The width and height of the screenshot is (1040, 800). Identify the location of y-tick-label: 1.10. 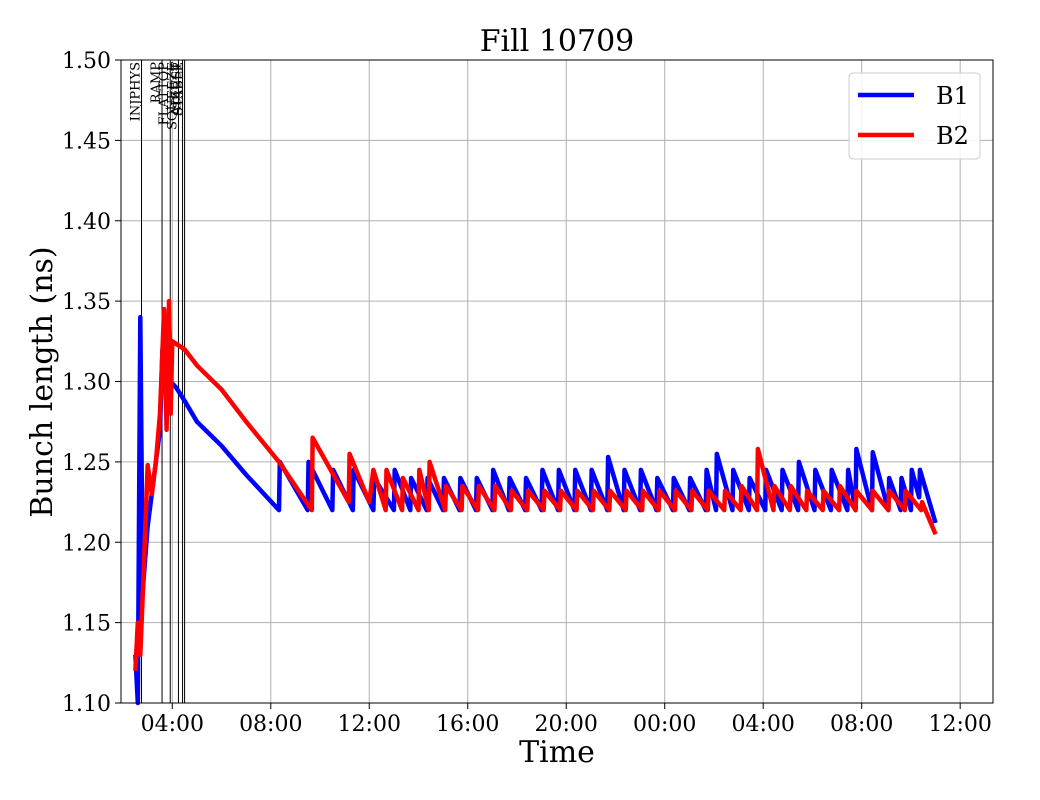
(86, 704).